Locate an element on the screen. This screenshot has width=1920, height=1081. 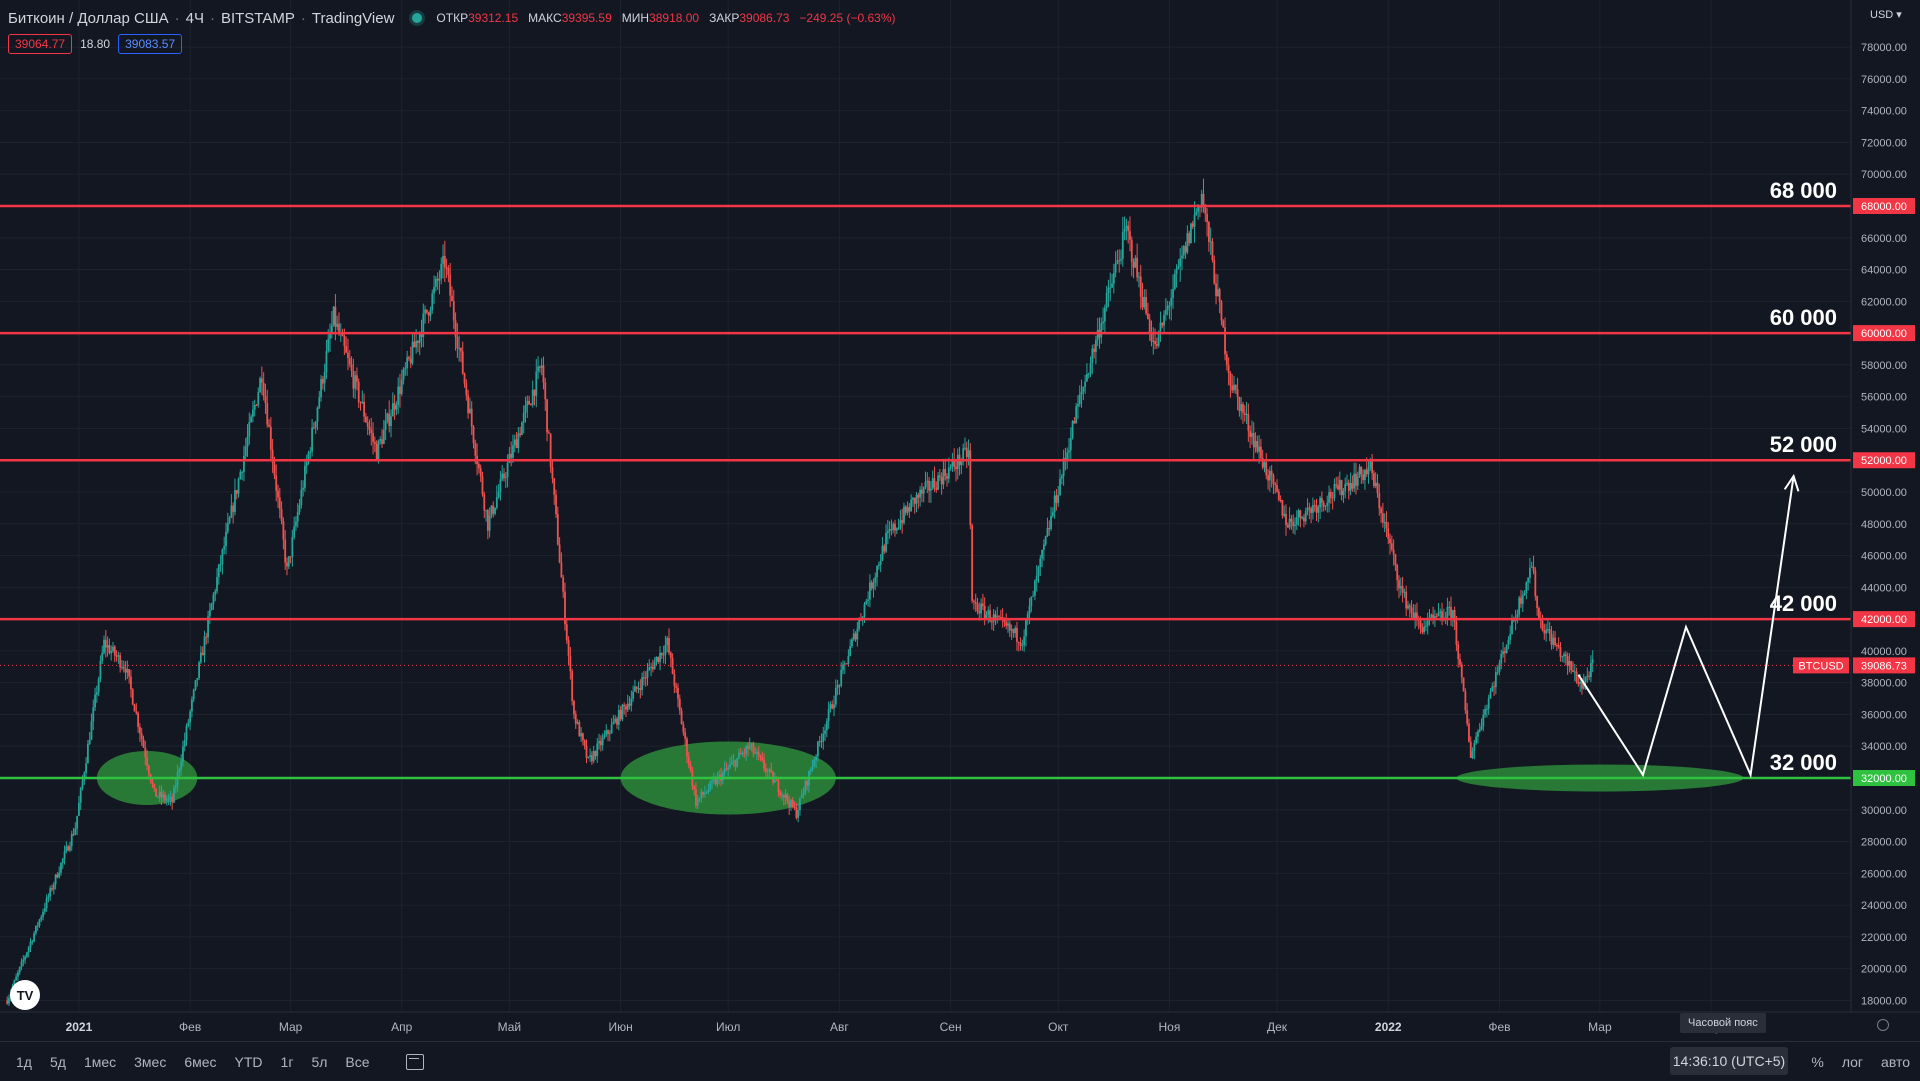
buy-price-button: 39083.57 is located at coordinates (150, 44).